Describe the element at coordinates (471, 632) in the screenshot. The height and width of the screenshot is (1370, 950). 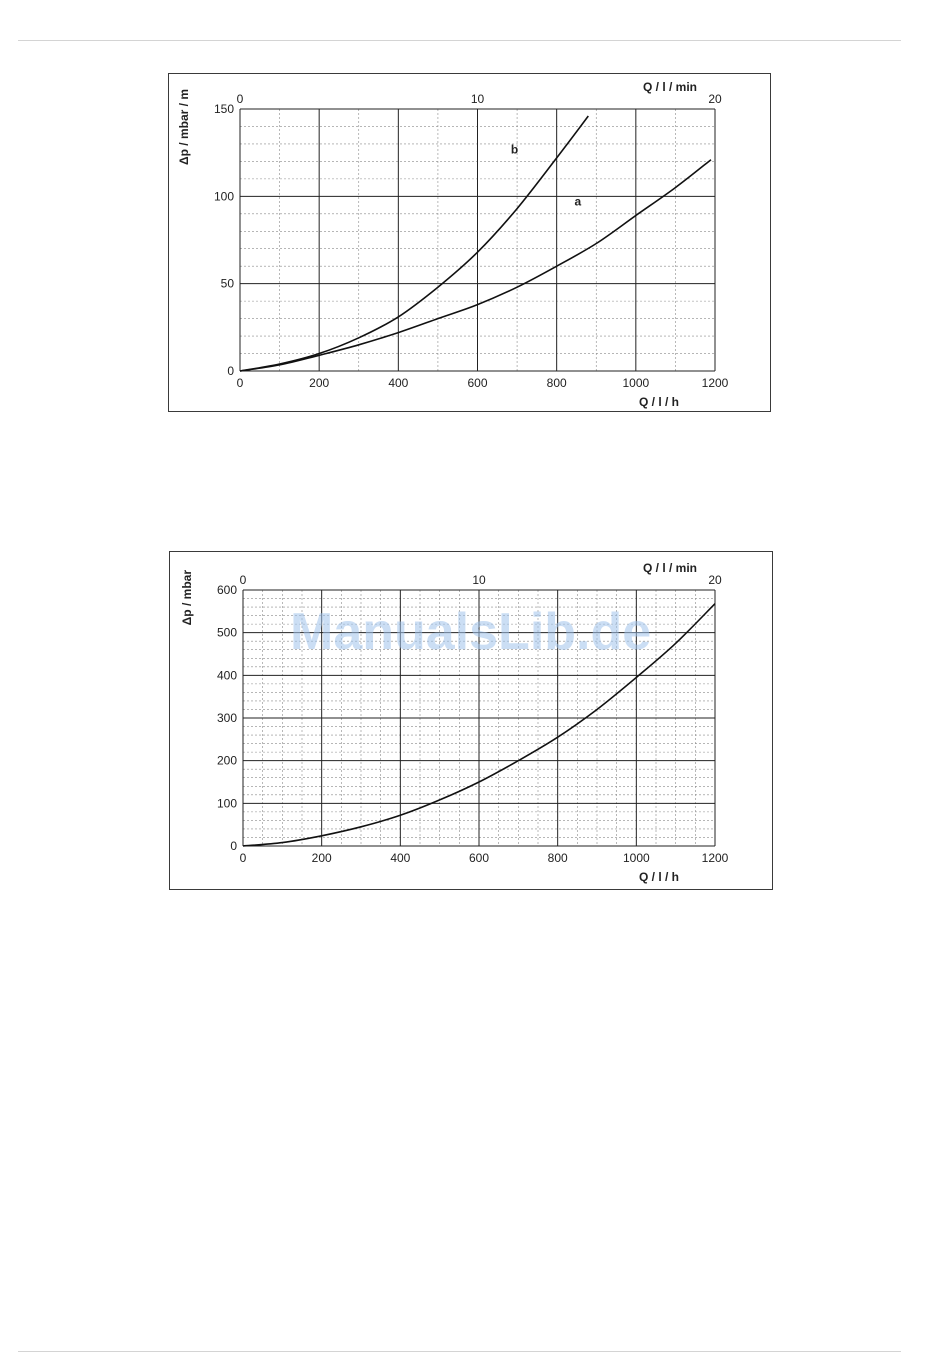
I see `watermark: ManualsLib.de` at that location.